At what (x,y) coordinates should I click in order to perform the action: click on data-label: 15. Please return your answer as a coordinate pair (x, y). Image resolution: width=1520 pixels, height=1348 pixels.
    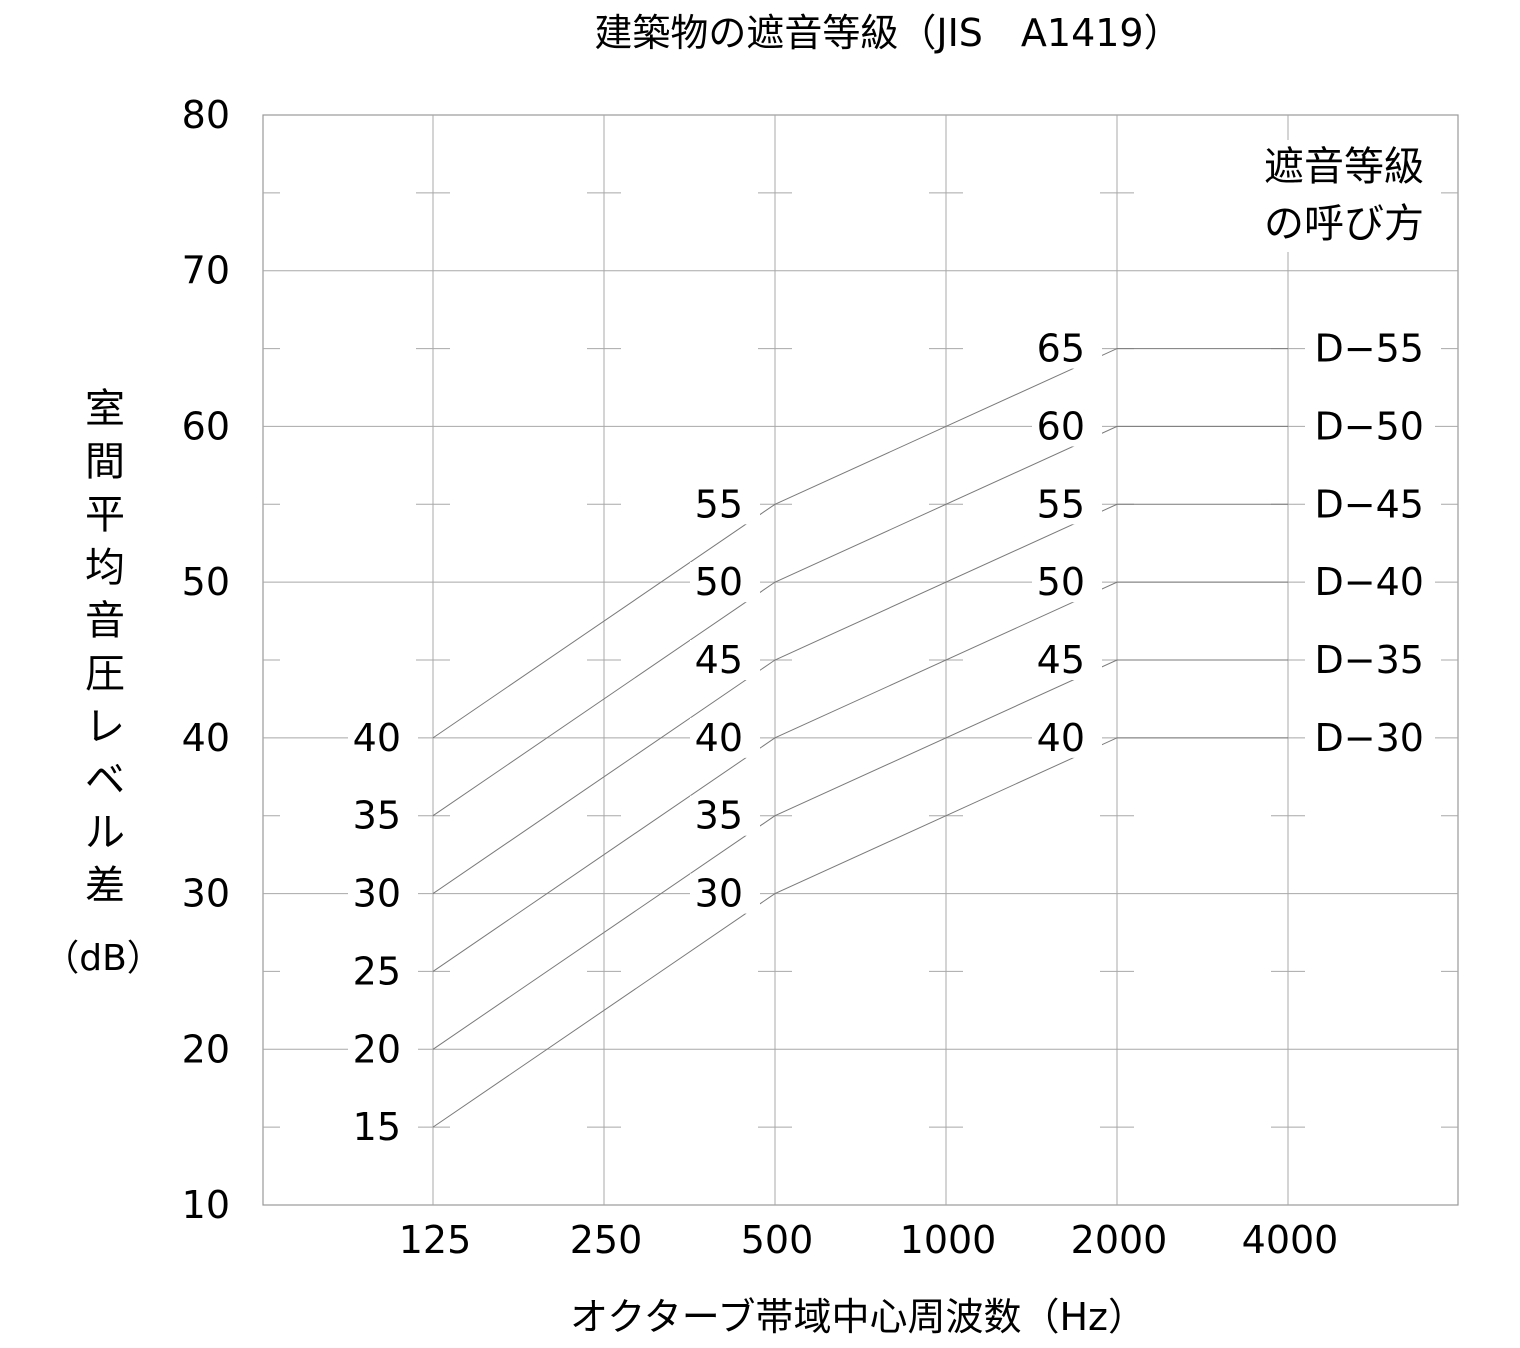
    Looking at the image, I should click on (377, 1127).